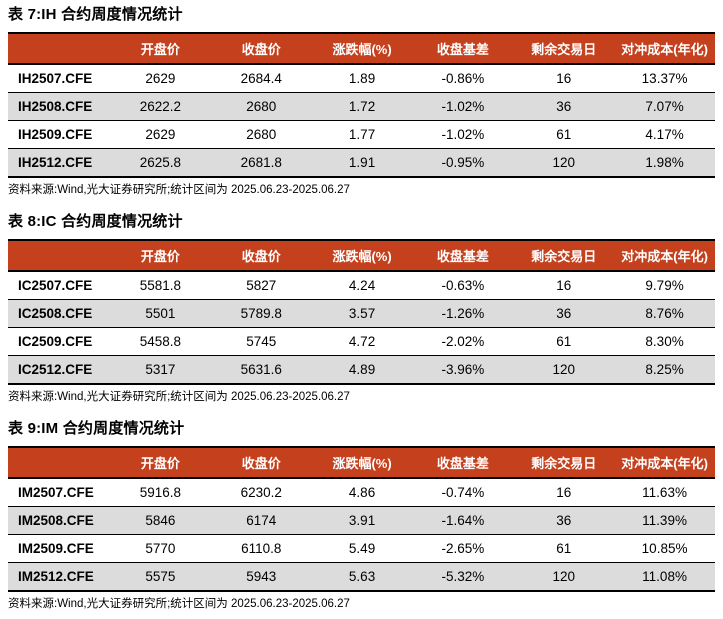 The image size is (723, 619). Describe the element at coordinates (463, 285) in the screenshot. I see `value-cell: -0.63%` at that location.